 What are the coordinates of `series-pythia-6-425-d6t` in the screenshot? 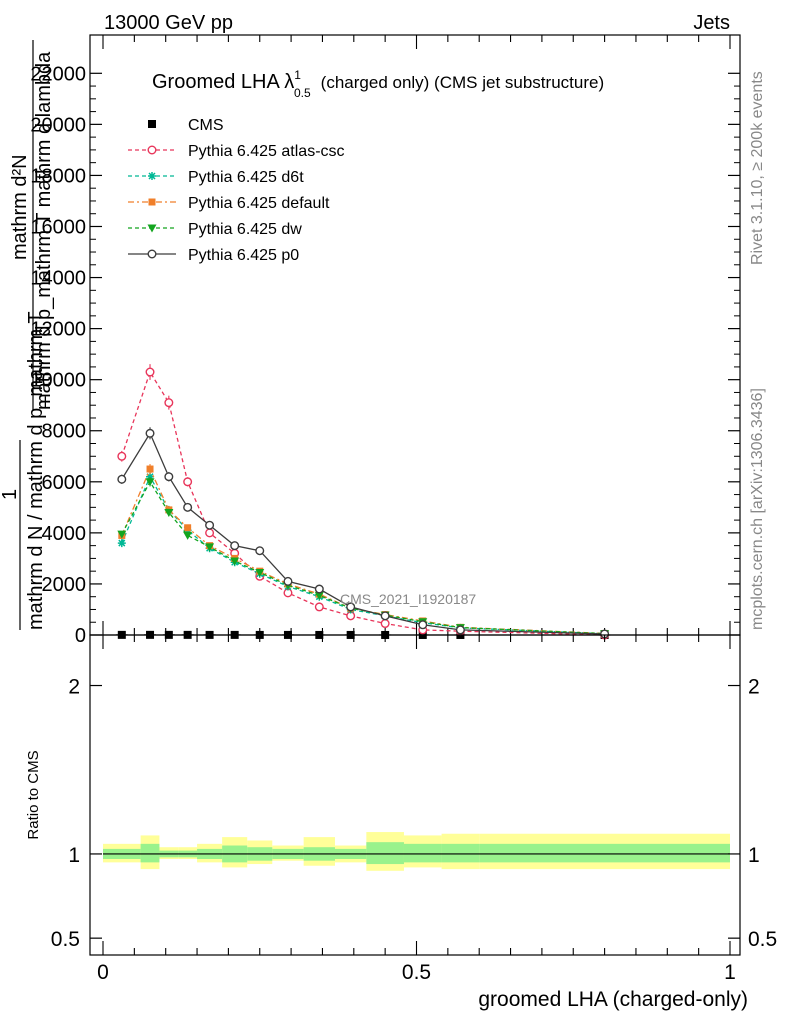 It's located at (363, 554).